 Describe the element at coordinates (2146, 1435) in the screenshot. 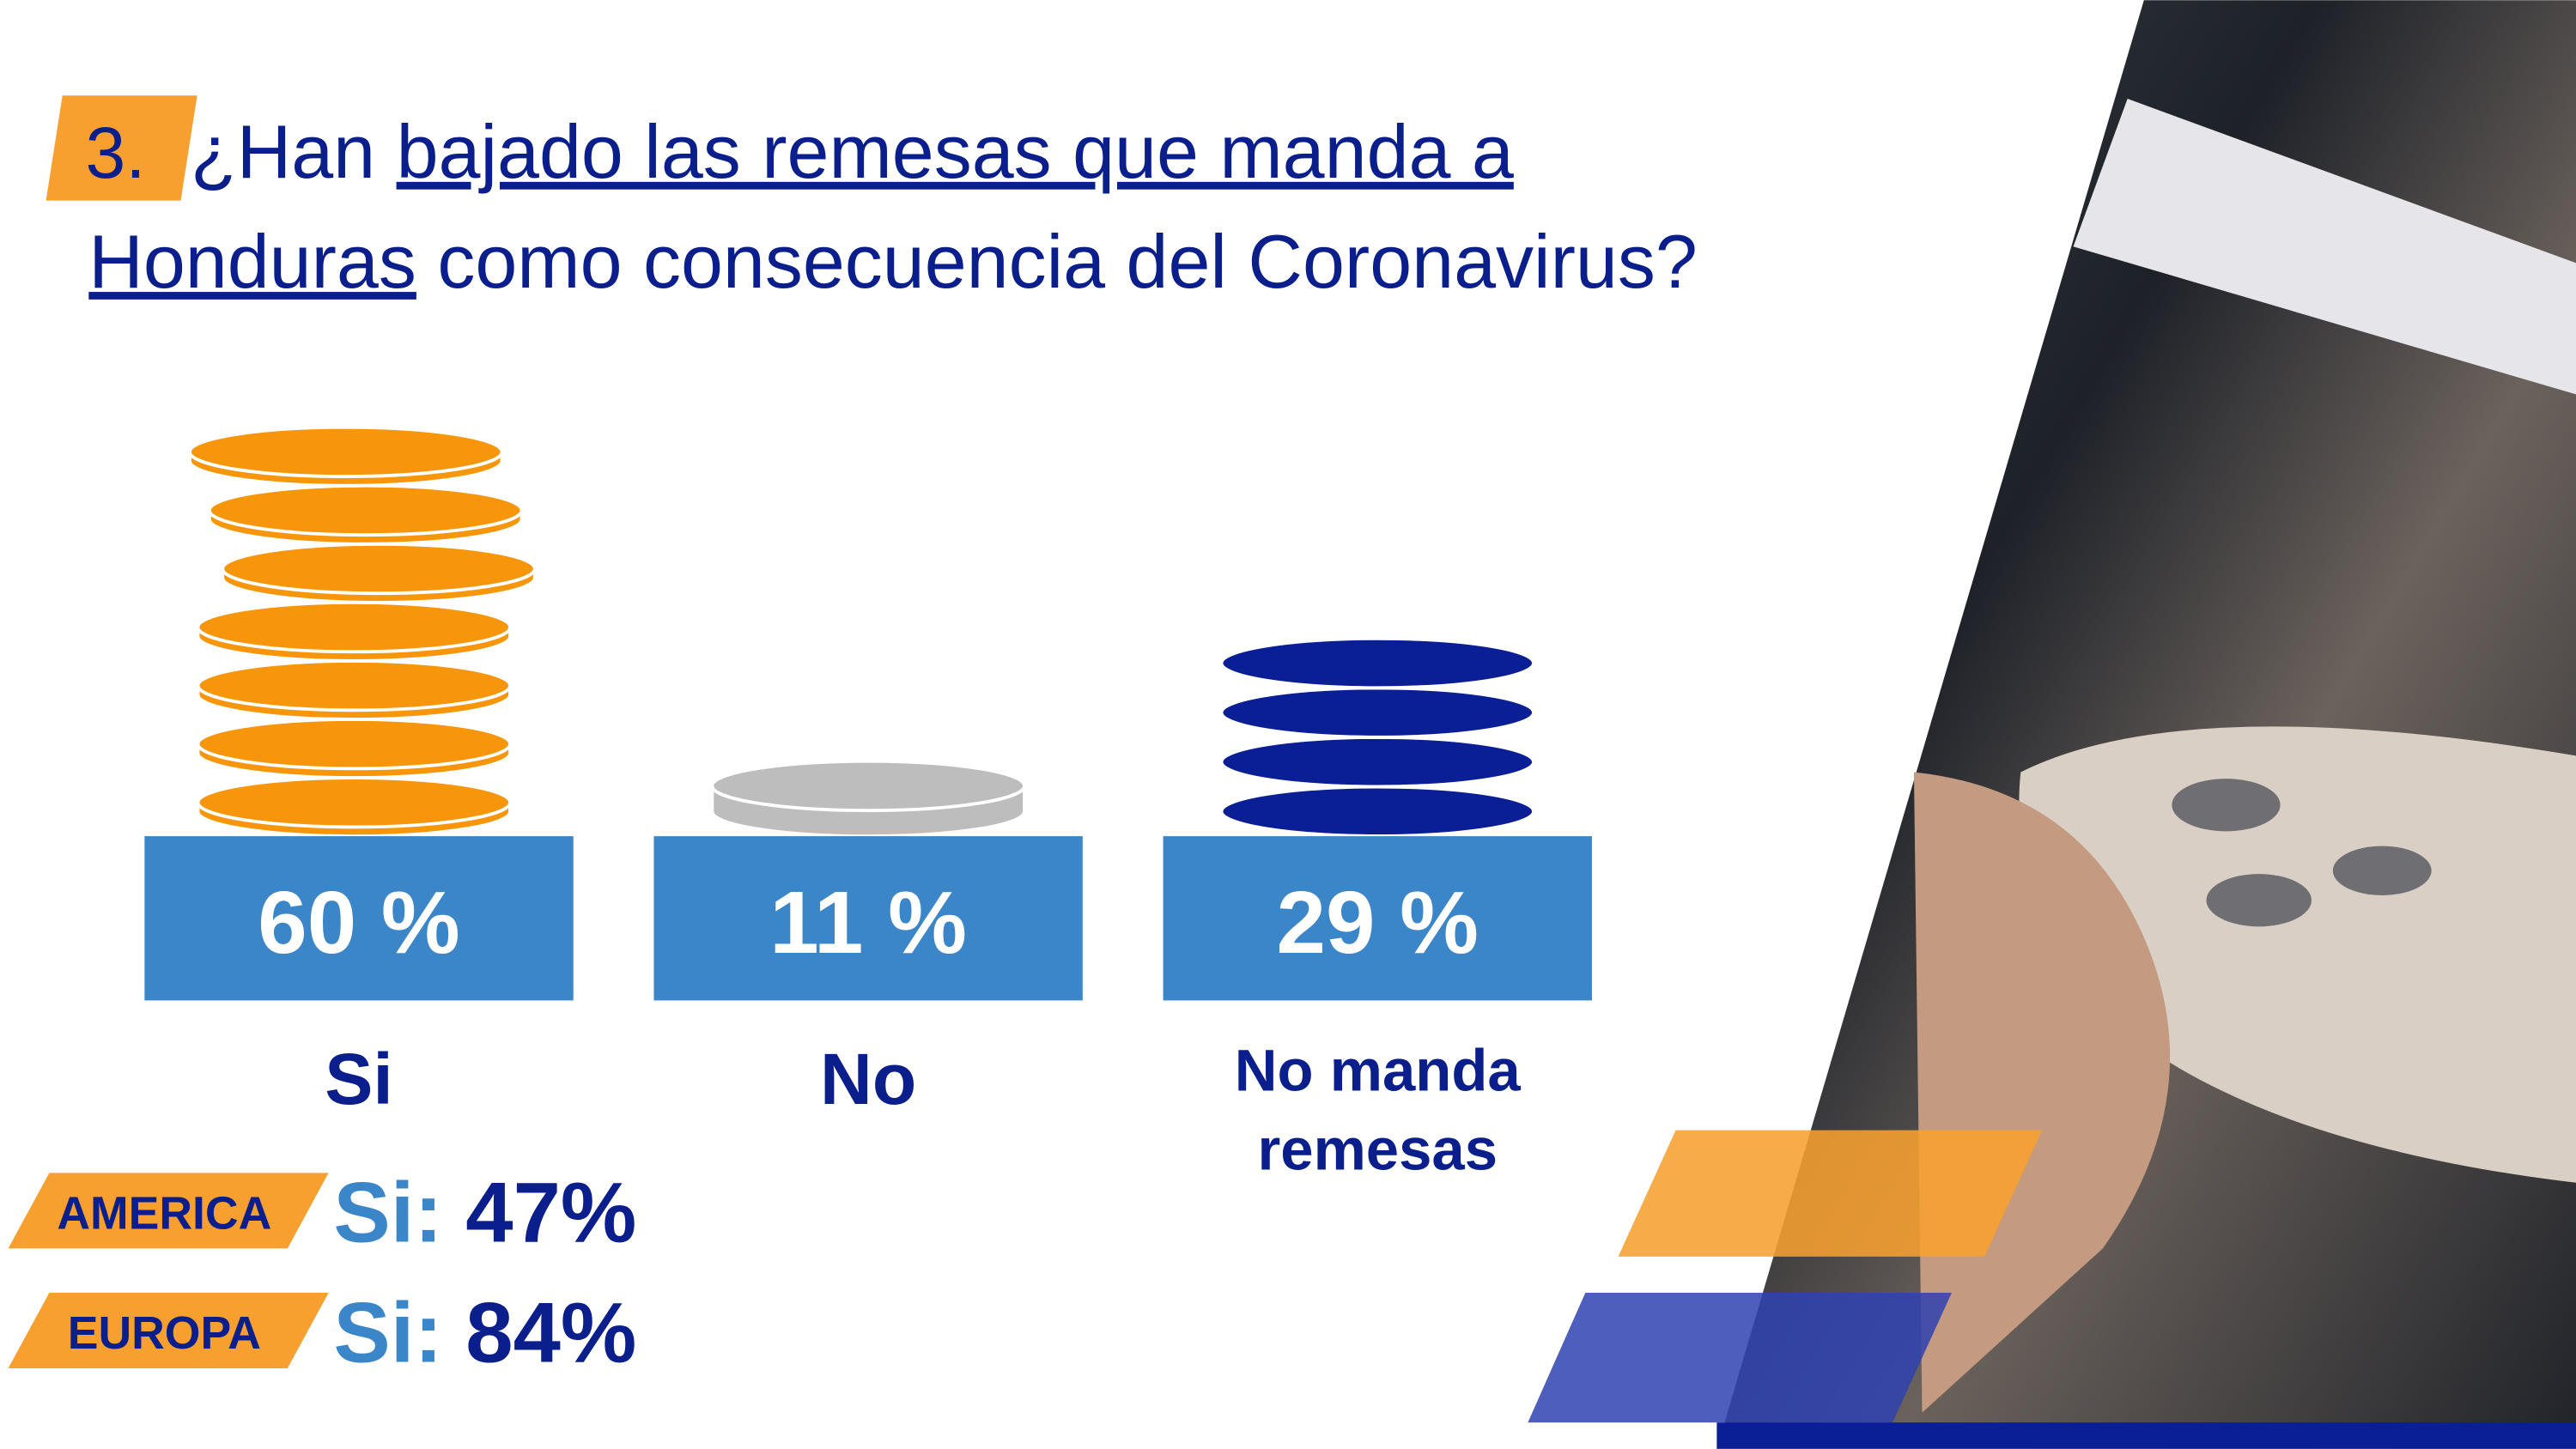

I see `bottom-bar` at that location.